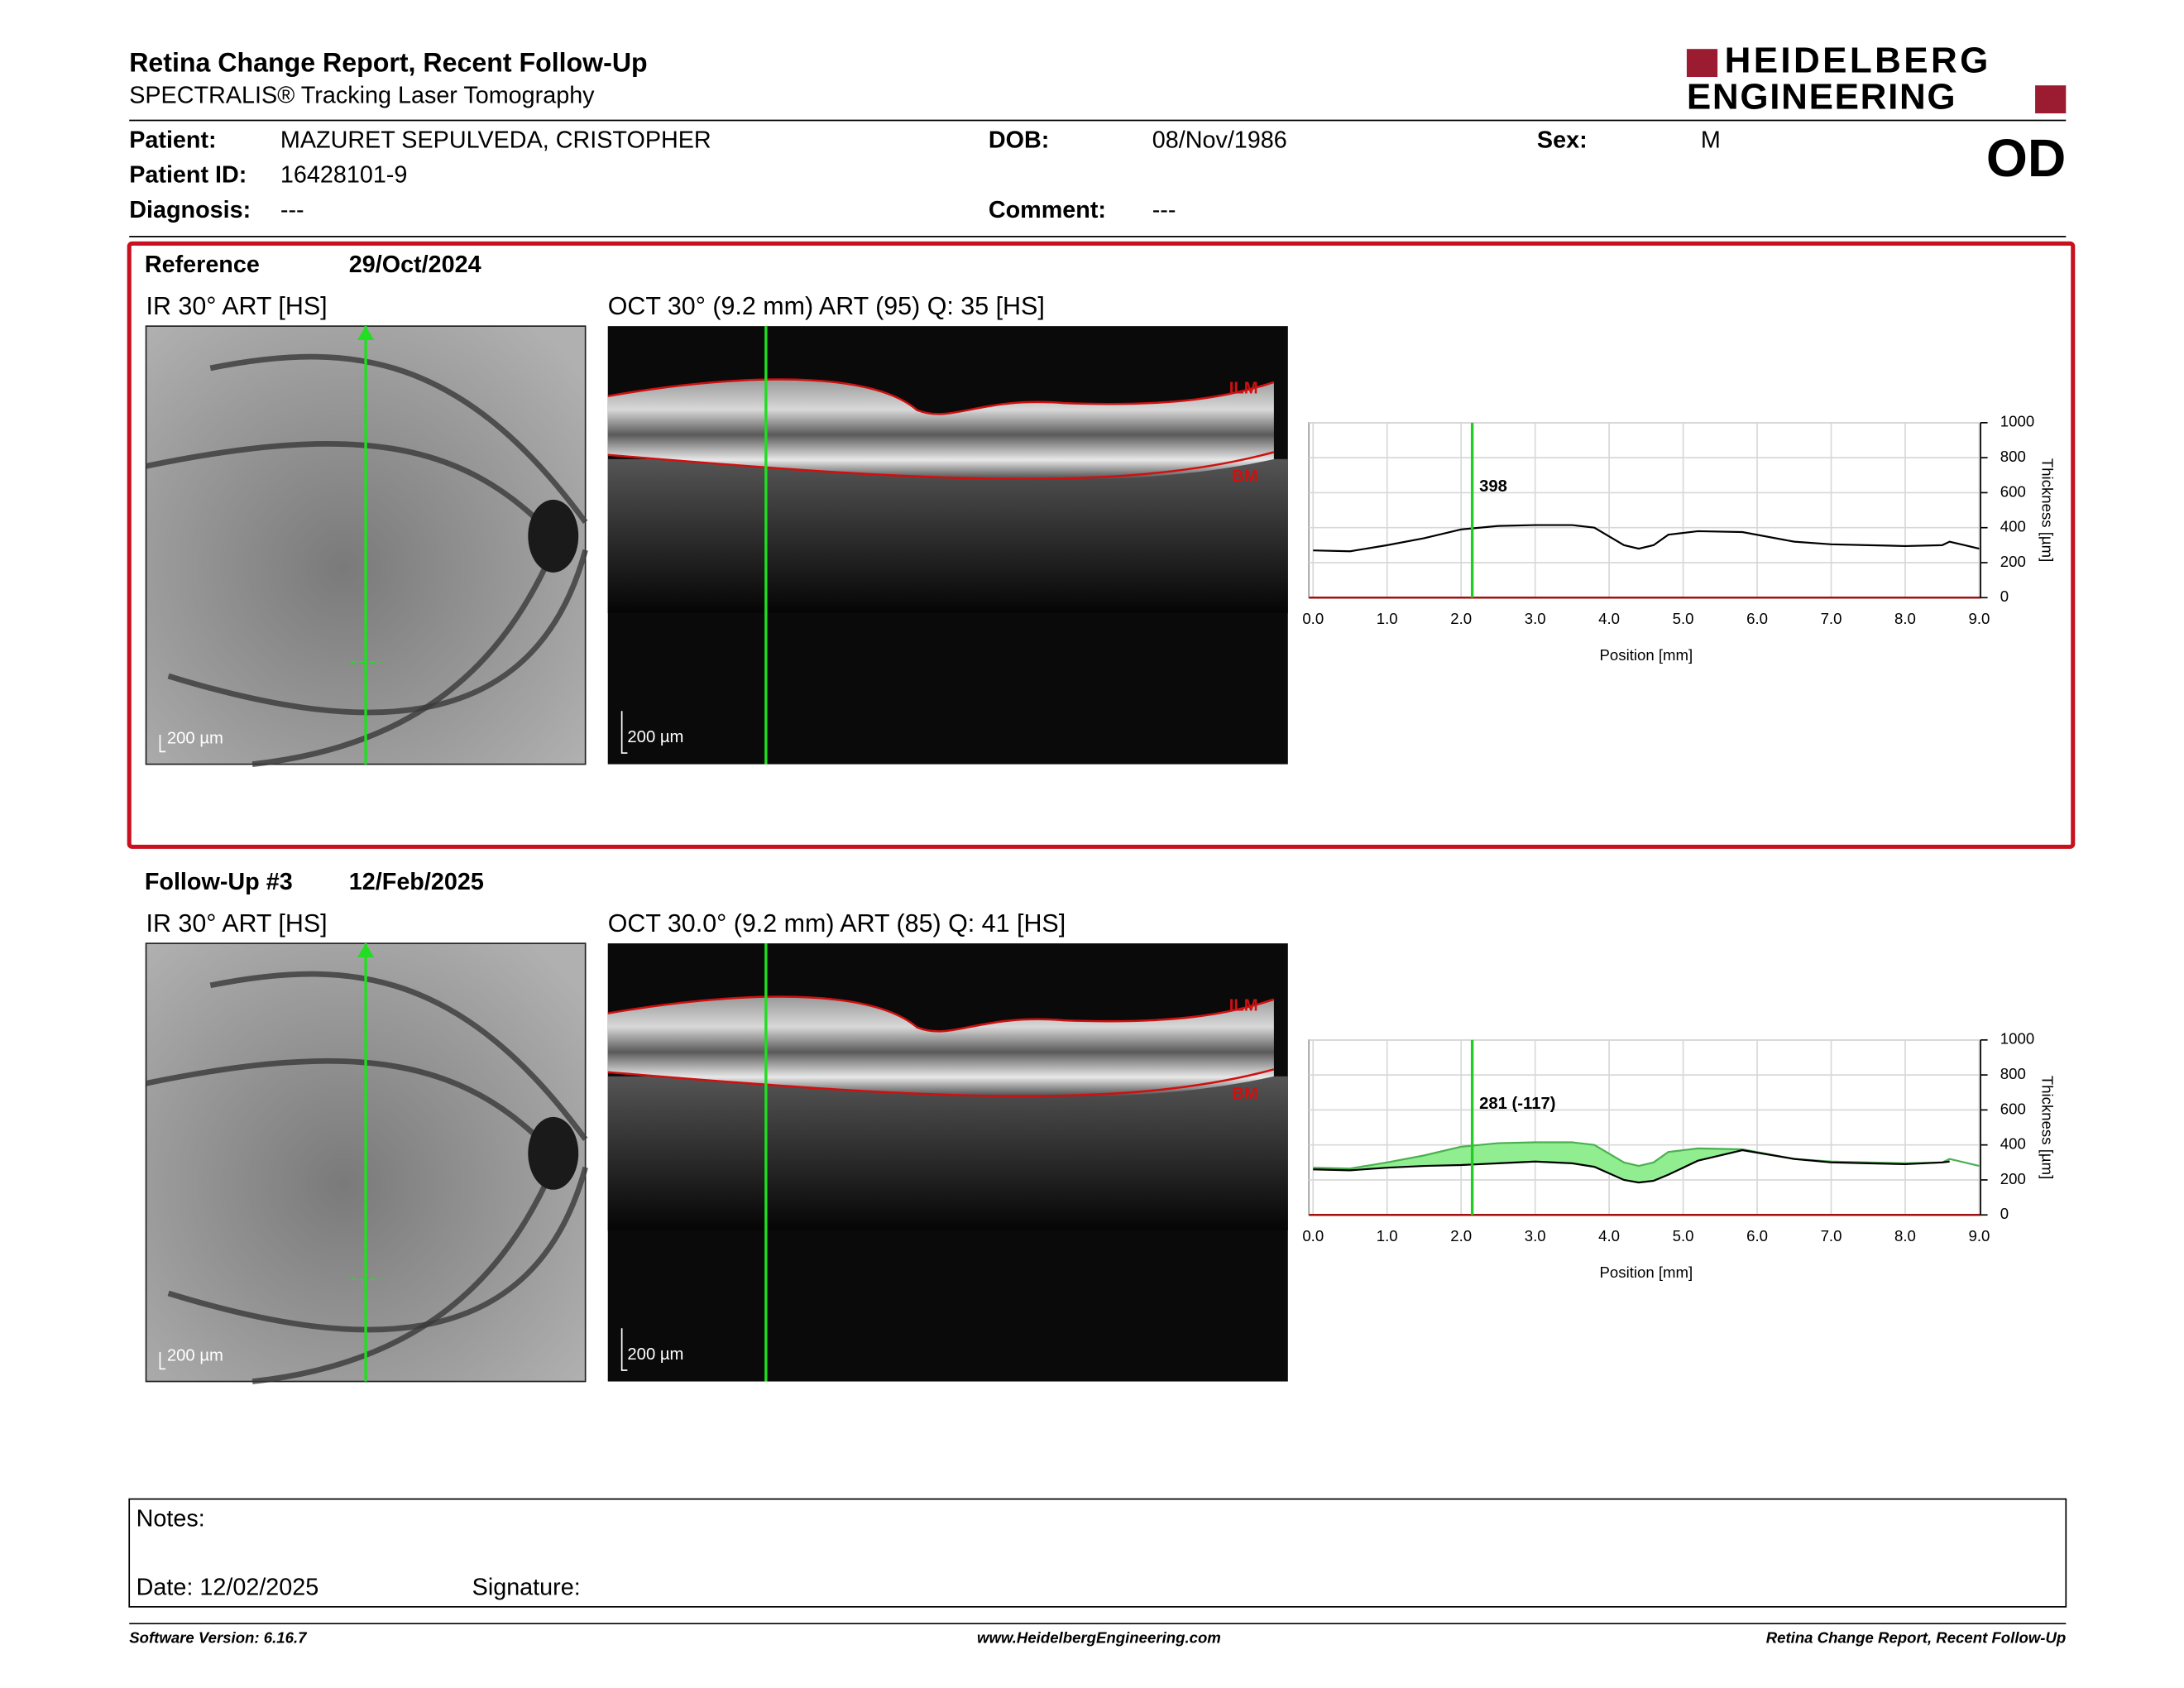 This screenshot has width=2184, height=1688. What do you see at coordinates (1916, 1638) in the screenshot?
I see `footer-right: Retina Change Report, Recent Follow-Up` at bounding box center [1916, 1638].